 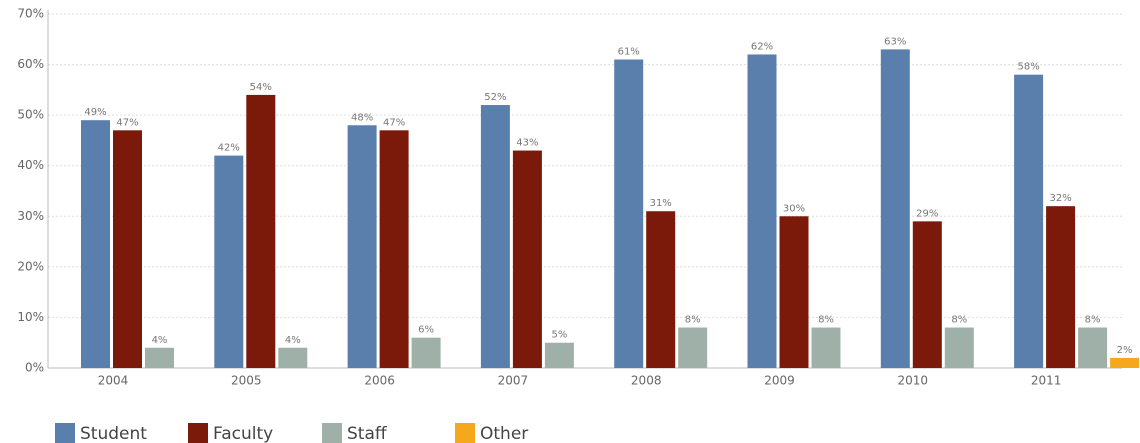 I want to click on value-label: 6%, so click(x=426, y=330).